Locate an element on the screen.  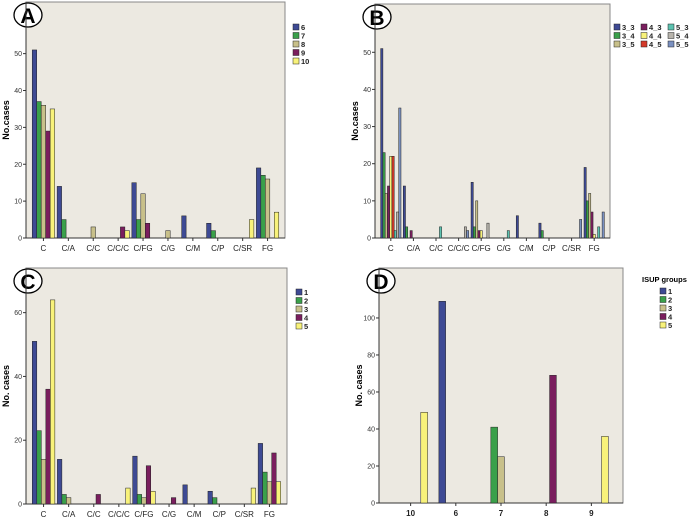
bar-10-C-SR is located at coordinates (252, 229).